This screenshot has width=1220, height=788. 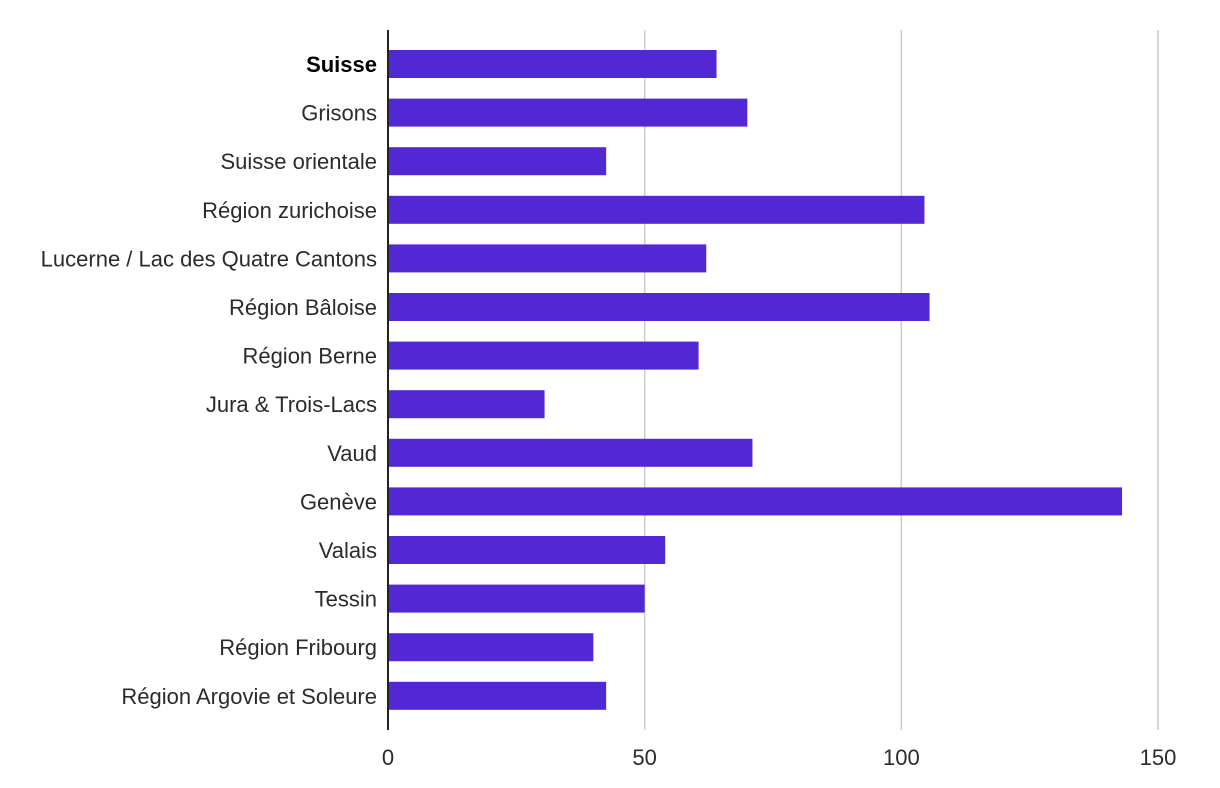 What do you see at coordinates (291, 404) in the screenshot?
I see `category-label: Jura & Trois-Lacs` at bounding box center [291, 404].